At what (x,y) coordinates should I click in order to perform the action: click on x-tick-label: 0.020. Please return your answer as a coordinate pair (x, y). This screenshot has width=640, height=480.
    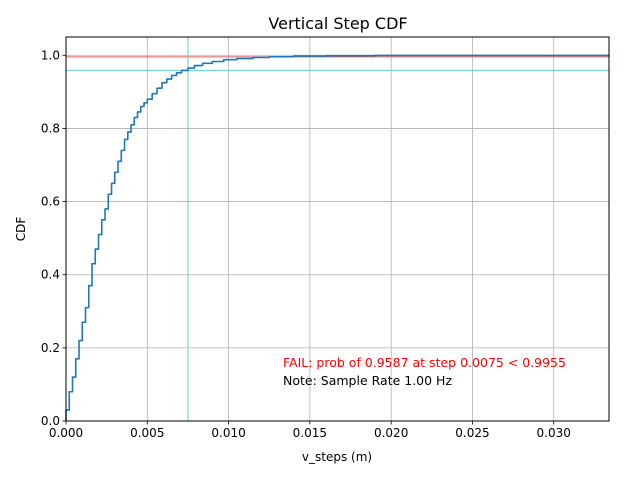
    Looking at the image, I should click on (391, 433).